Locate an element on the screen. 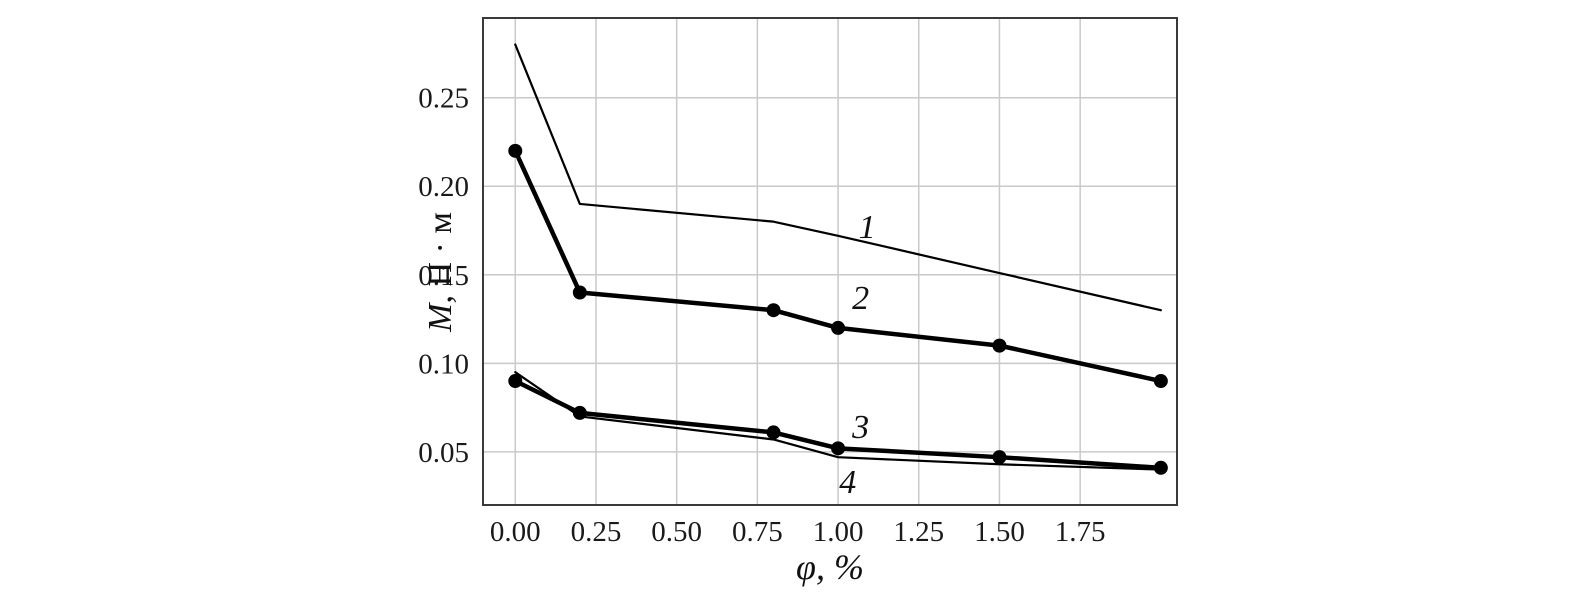 The width and height of the screenshot is (1594, 612). x-tick-label: 1.75 is located at coordinates (1080, 532).